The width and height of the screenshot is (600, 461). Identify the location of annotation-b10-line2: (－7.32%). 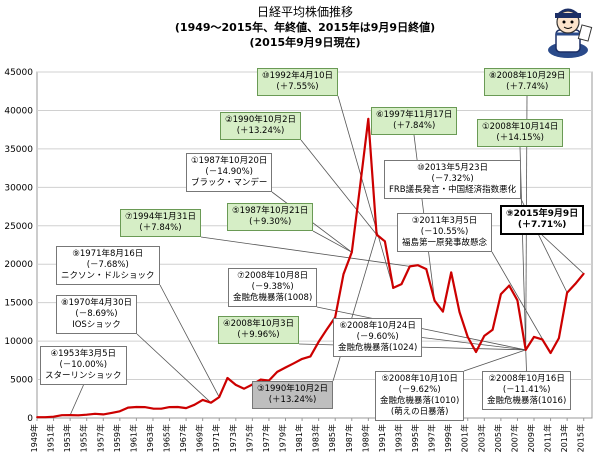
(452, 179).